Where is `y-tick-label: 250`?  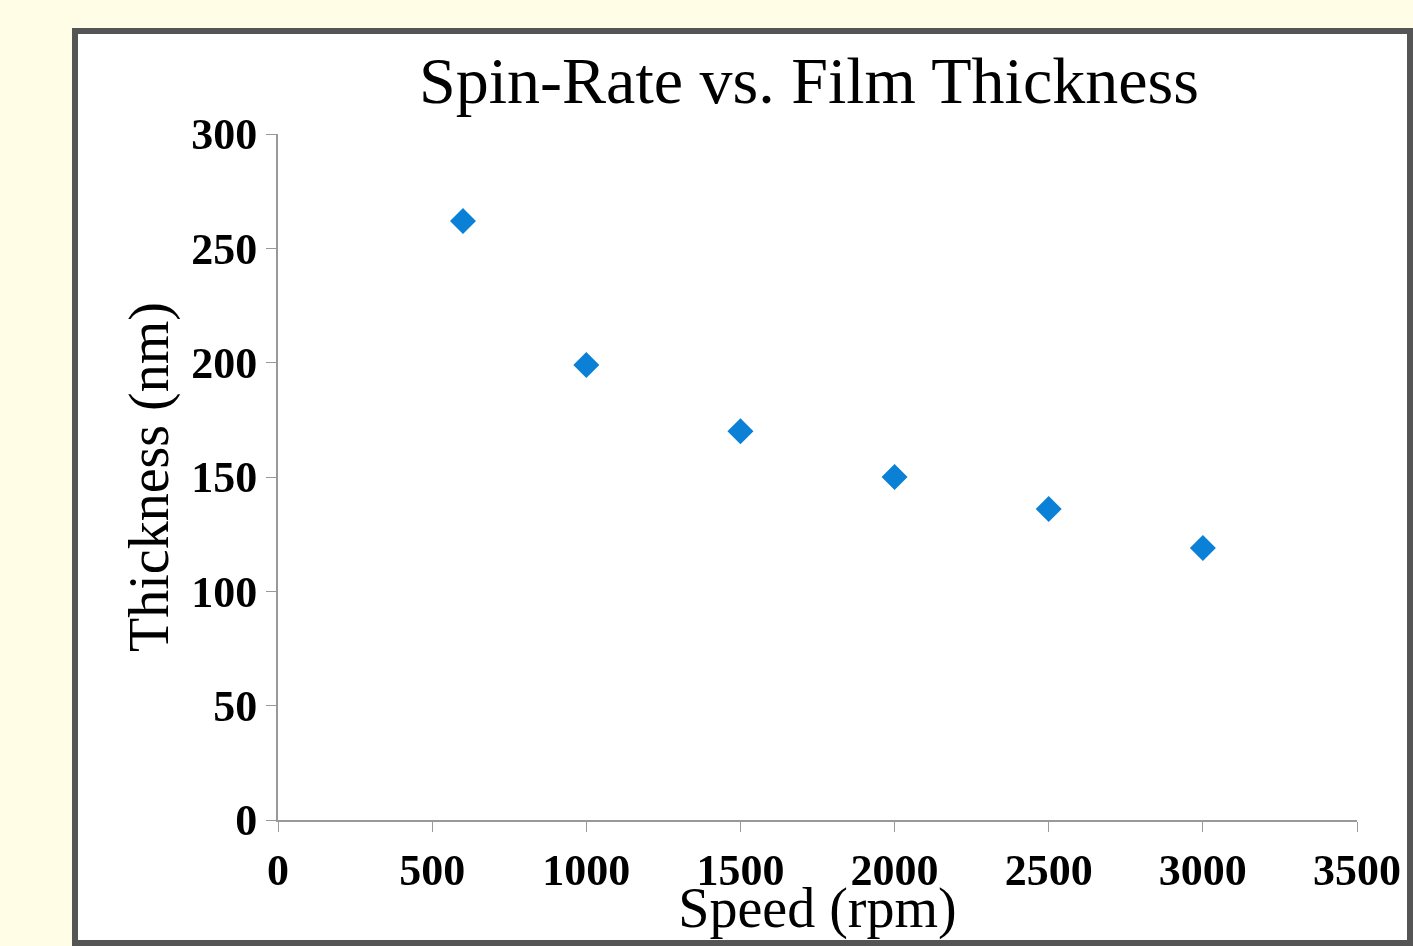 y-tick-label: 250 is located at coordinates (224, 249).